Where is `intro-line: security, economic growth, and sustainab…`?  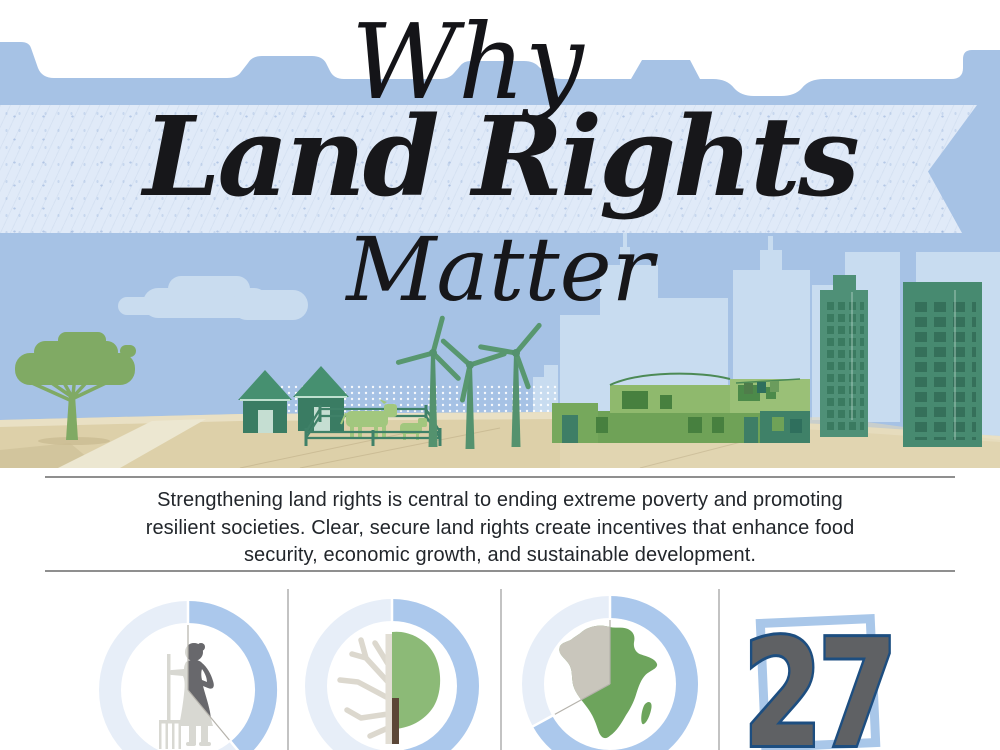 intro-line: security, economic growth, and sustainab… is located at coordinates (500, 555).